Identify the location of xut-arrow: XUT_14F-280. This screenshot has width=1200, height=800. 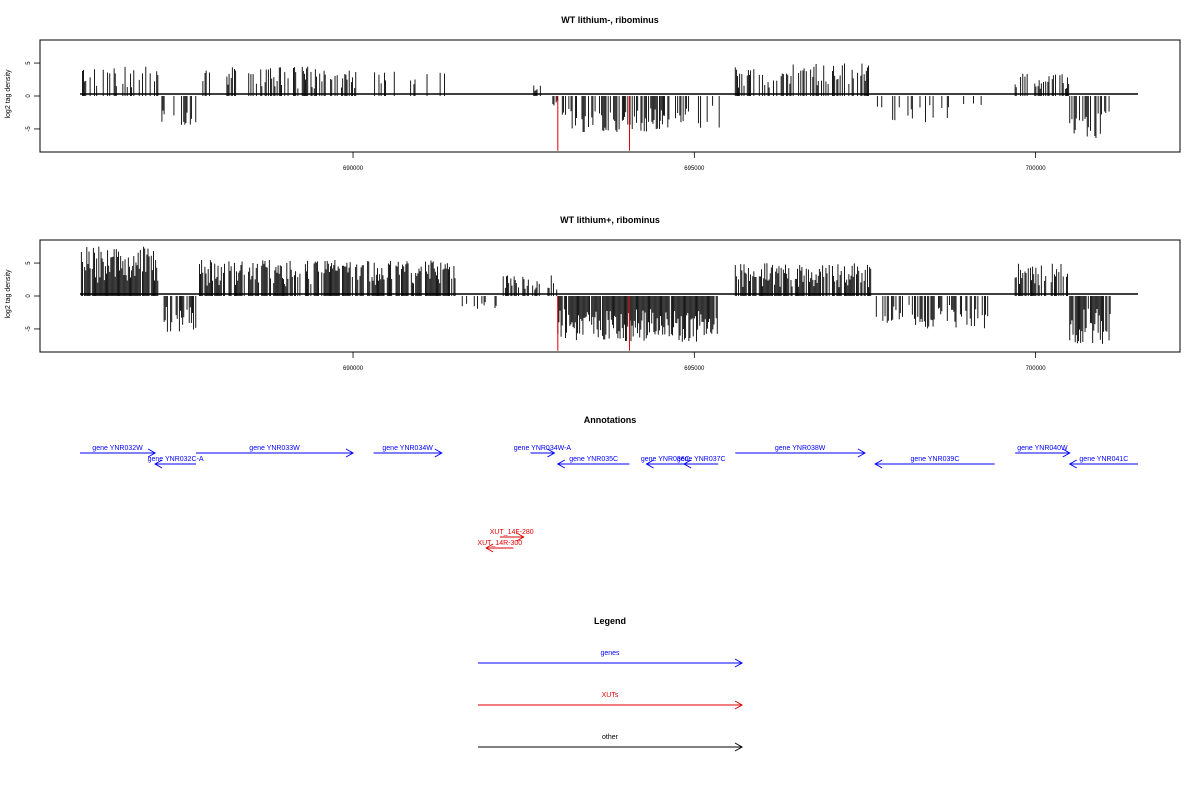
(512, 535).